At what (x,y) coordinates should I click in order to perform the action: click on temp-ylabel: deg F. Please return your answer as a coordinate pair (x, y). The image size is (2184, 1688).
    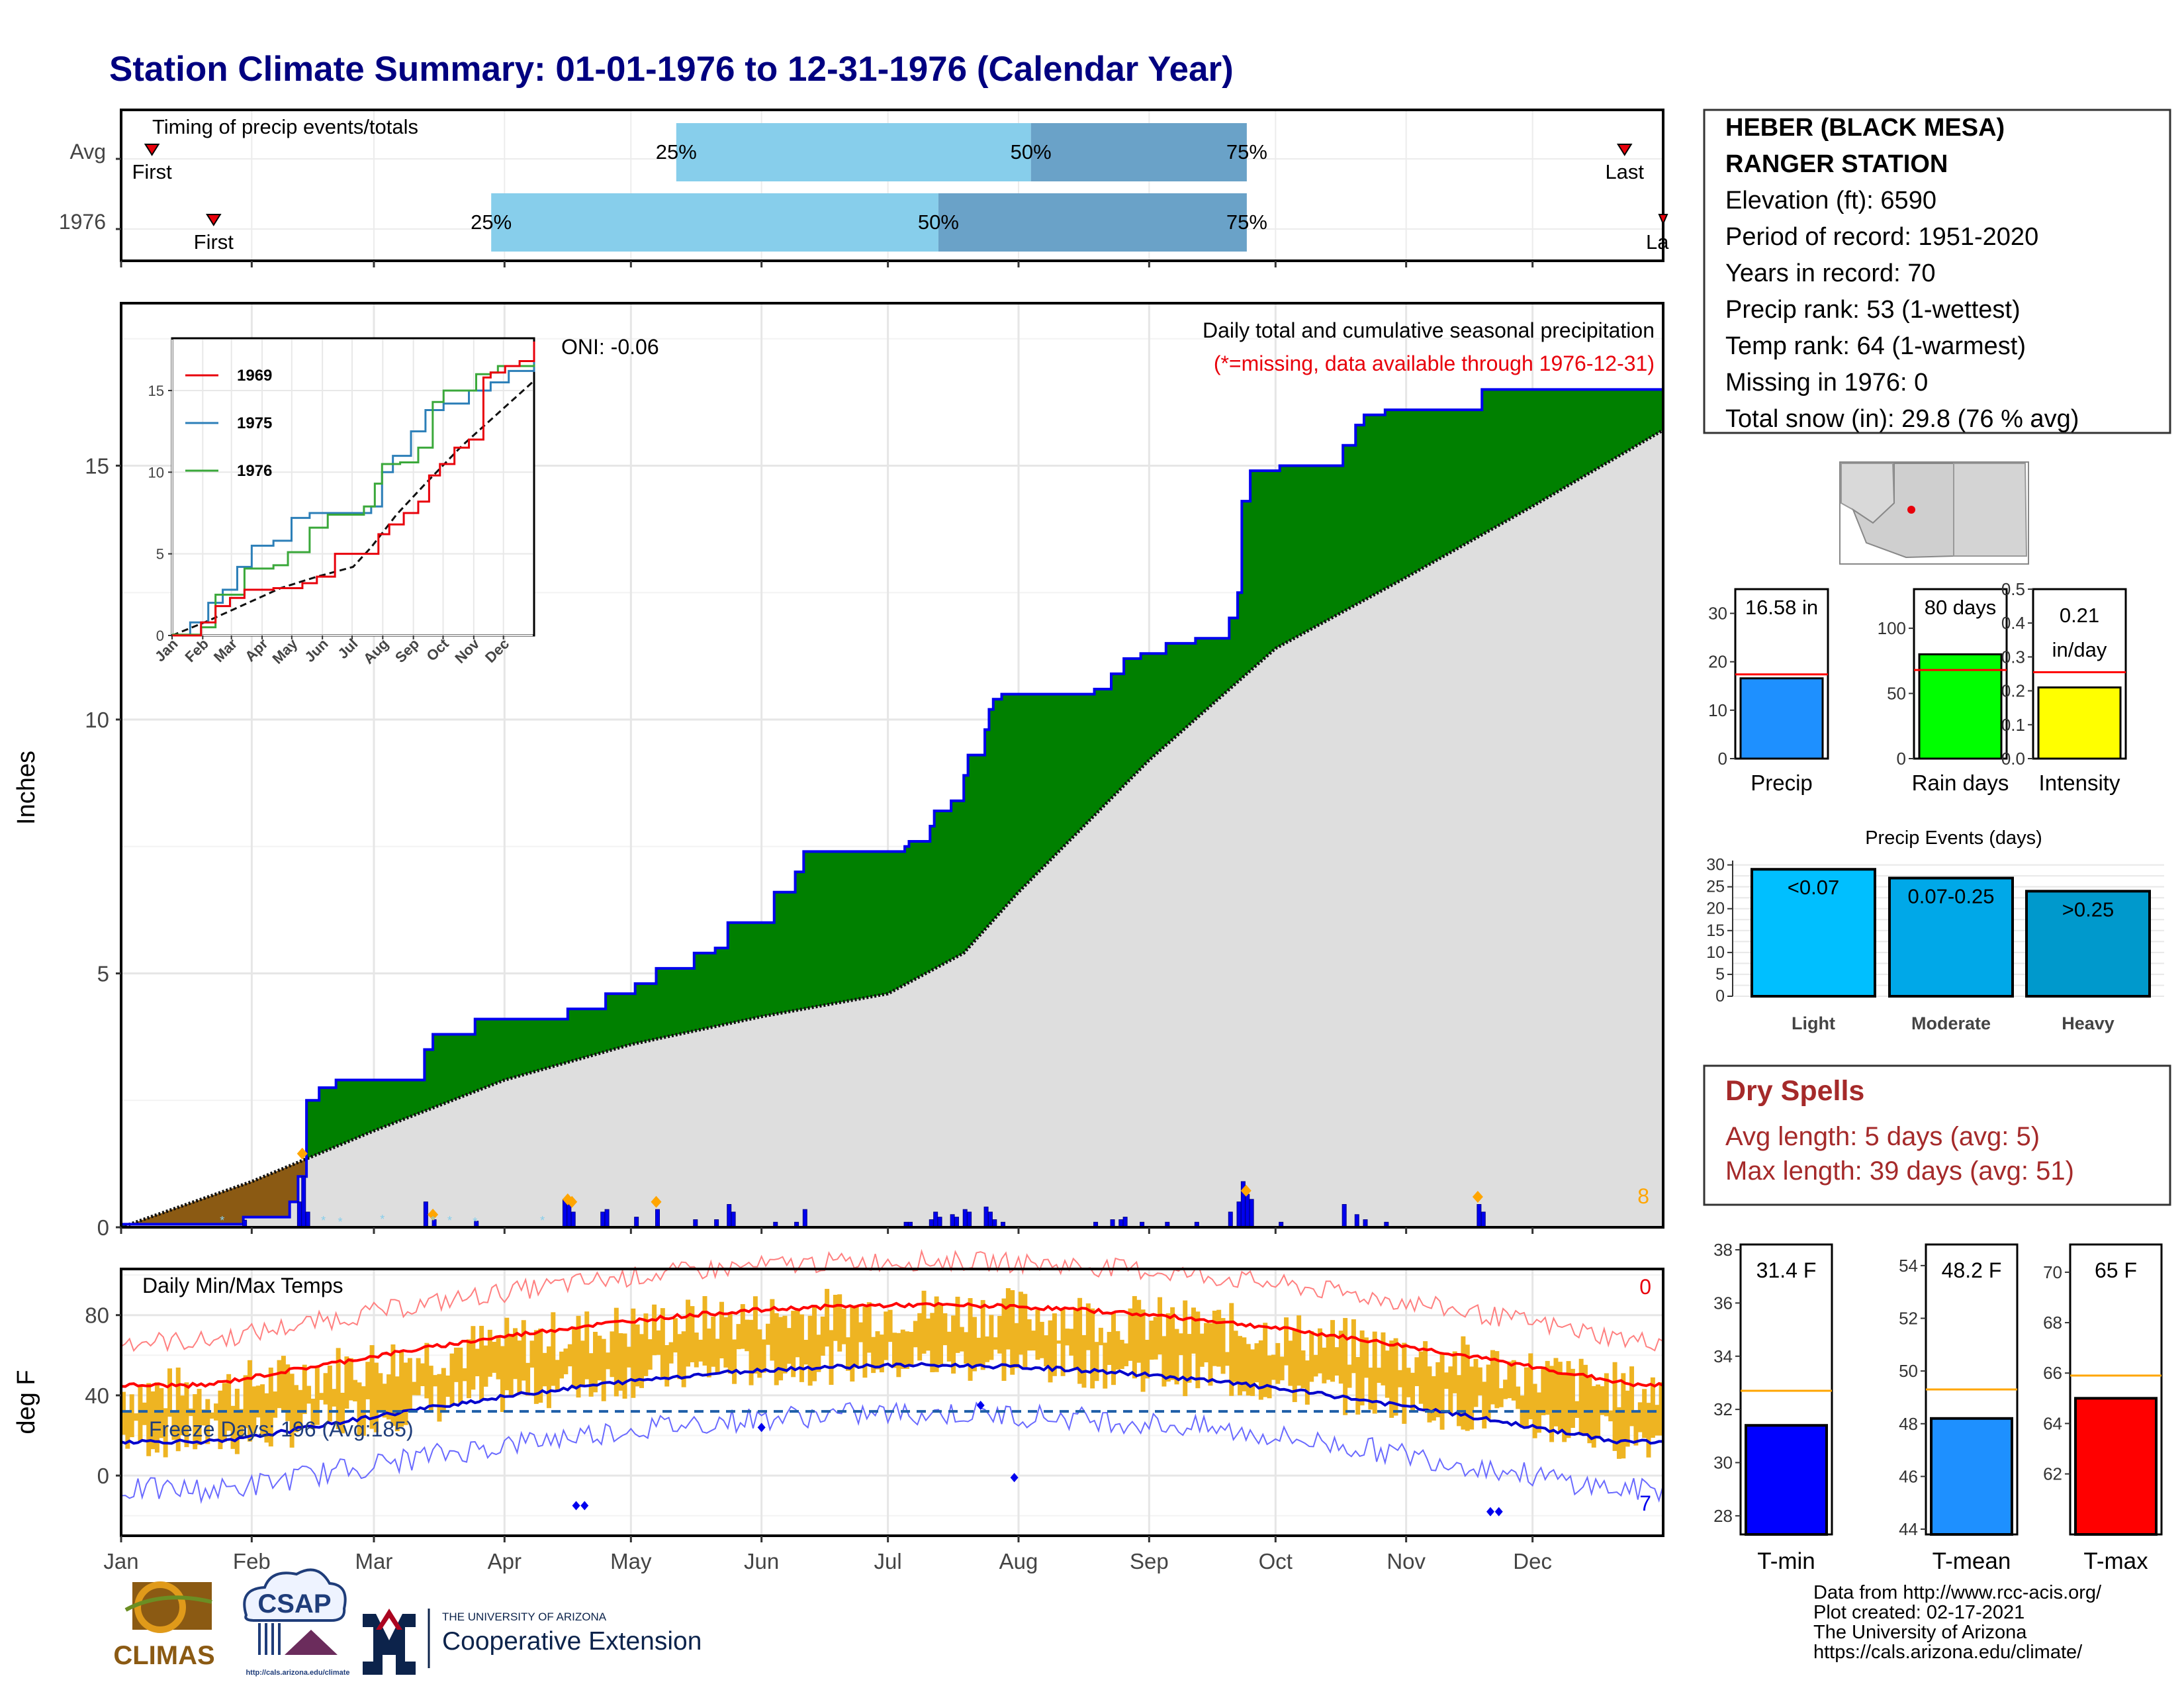
    Looking at the image, I should click on (26, 1402).